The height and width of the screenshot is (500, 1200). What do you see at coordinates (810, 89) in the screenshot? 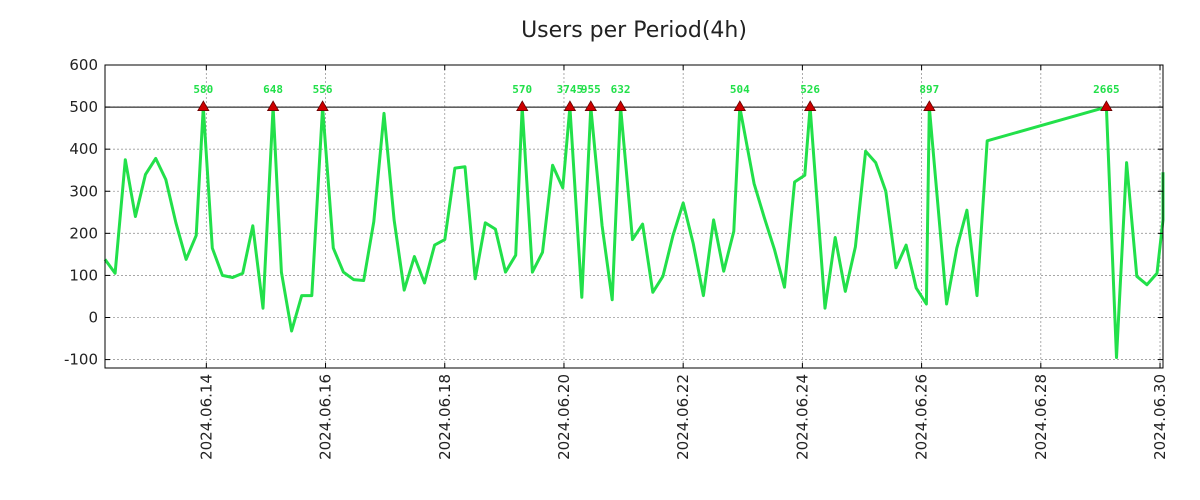
I see `peak-label: 526` at bounding box center [810, 89].